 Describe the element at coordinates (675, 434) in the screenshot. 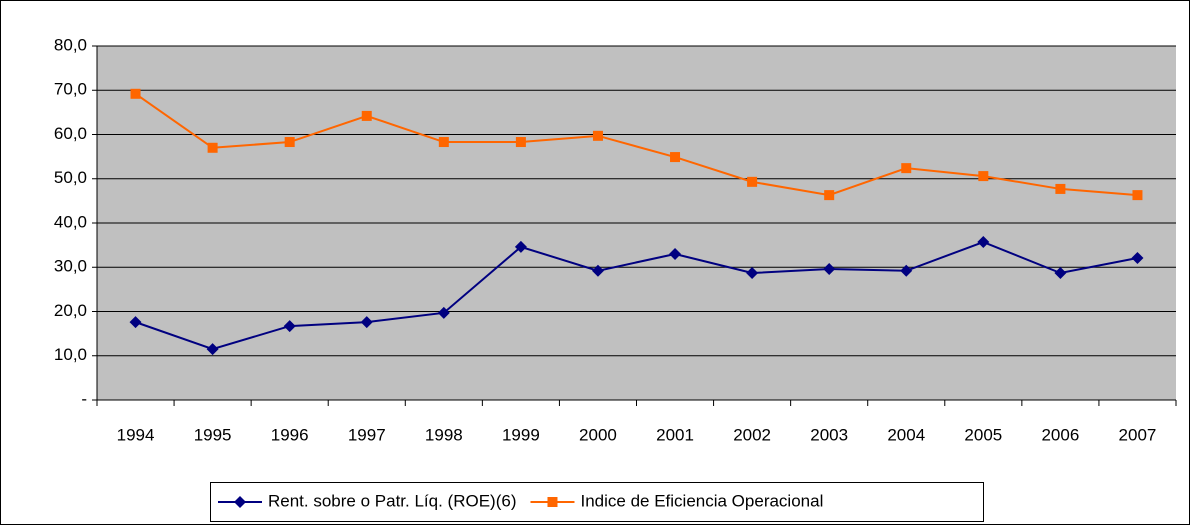

I see `x-tick-label: 2001` at that location.